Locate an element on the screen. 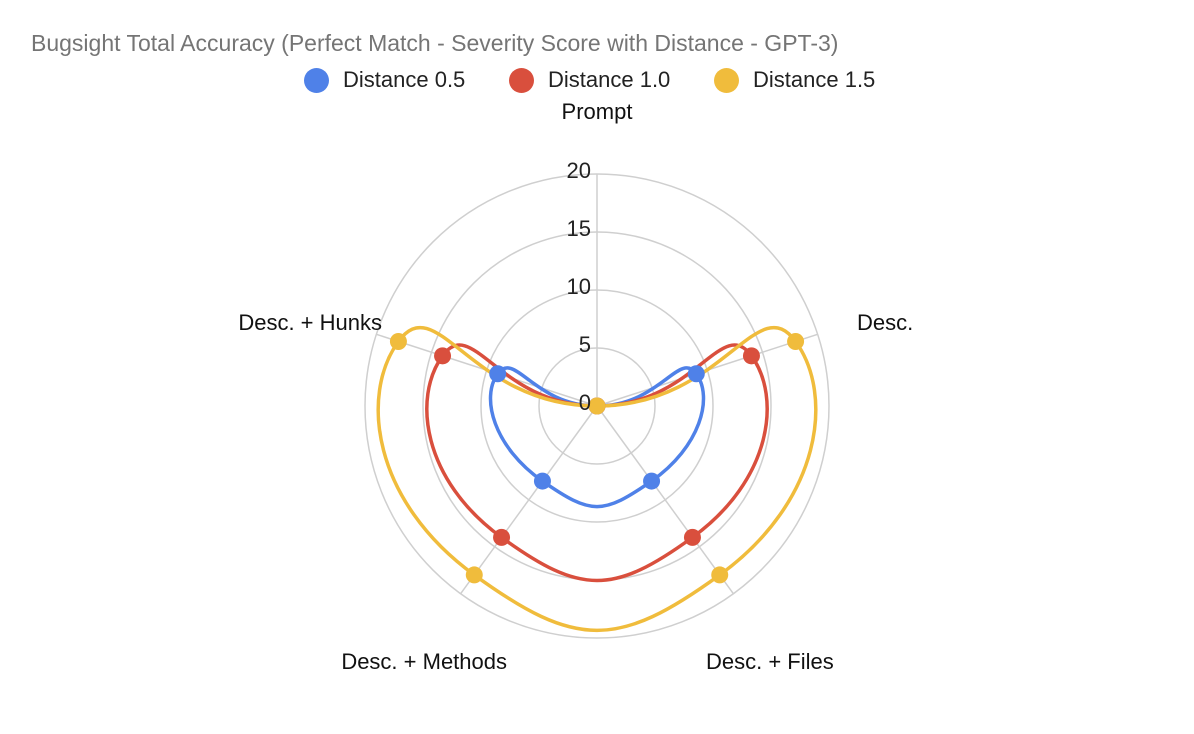 This screenshot has height=734, width=1194. radial-tick-label-4: 20 is located at coordinates (579, 170).